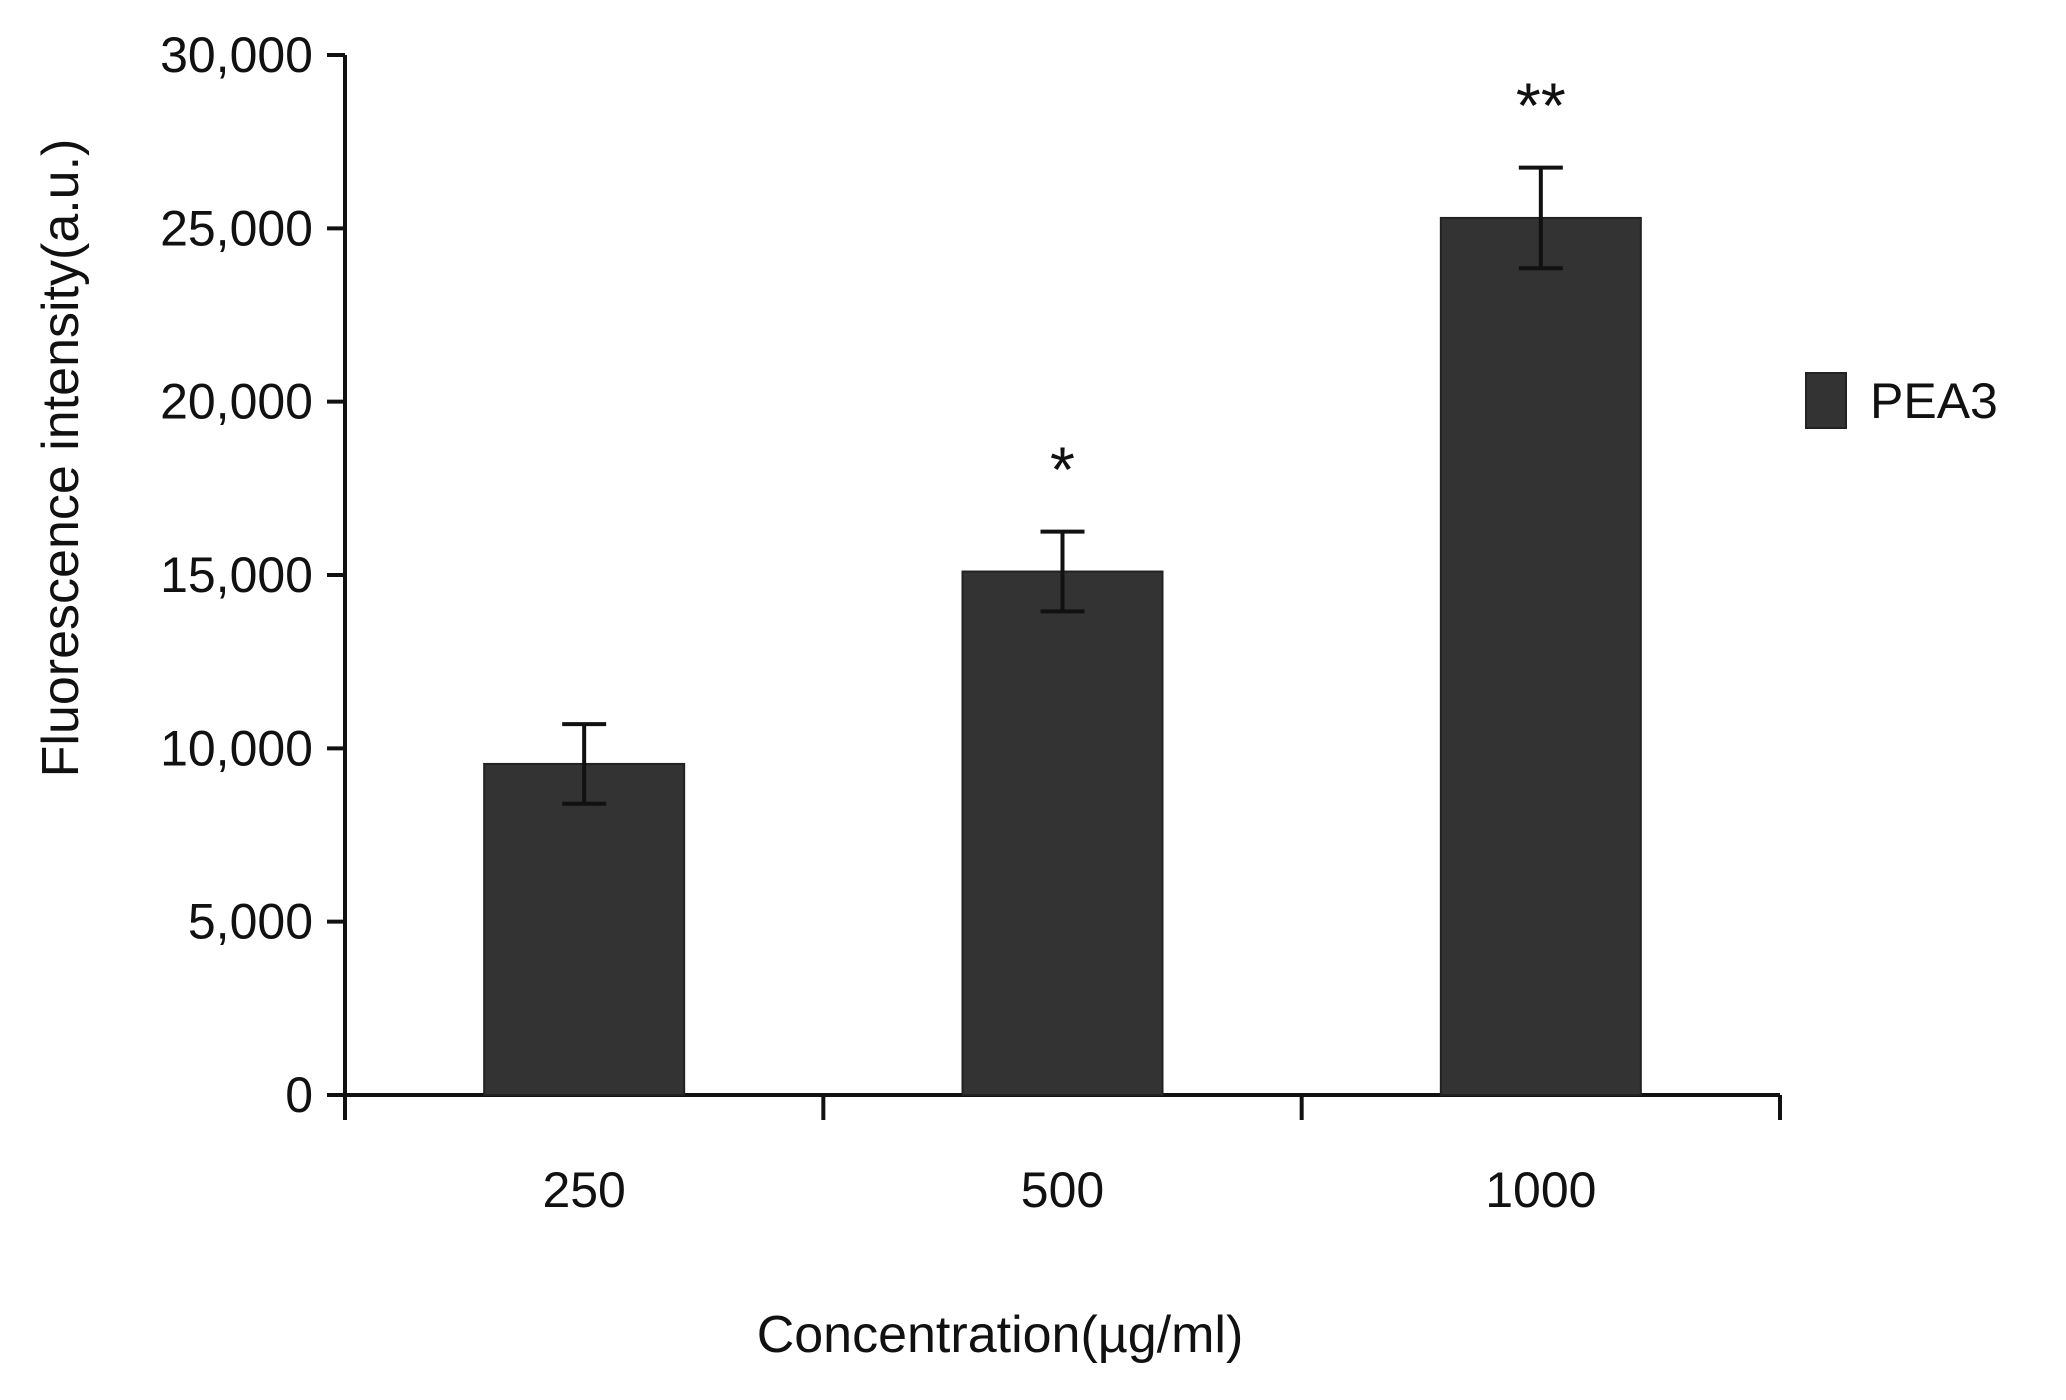 This screenshot has height=1400, width=2066. What do you see at coordinates (236, 228) in the screenshot?
I see `y-tick-label: 25,000` at bounding box center [236, 228].